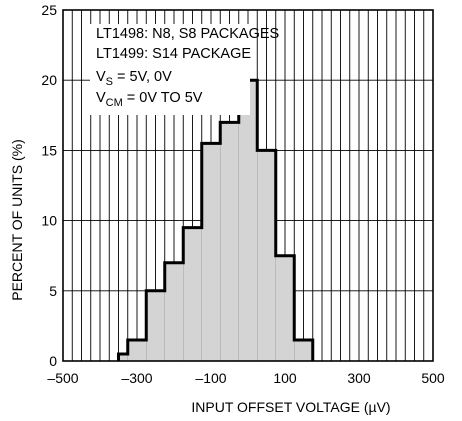 This screenshot has height=421, width=462. Describe the element at coordinates (433, 378) in the screenshot. I see `x-tick-label: 500` at that location.